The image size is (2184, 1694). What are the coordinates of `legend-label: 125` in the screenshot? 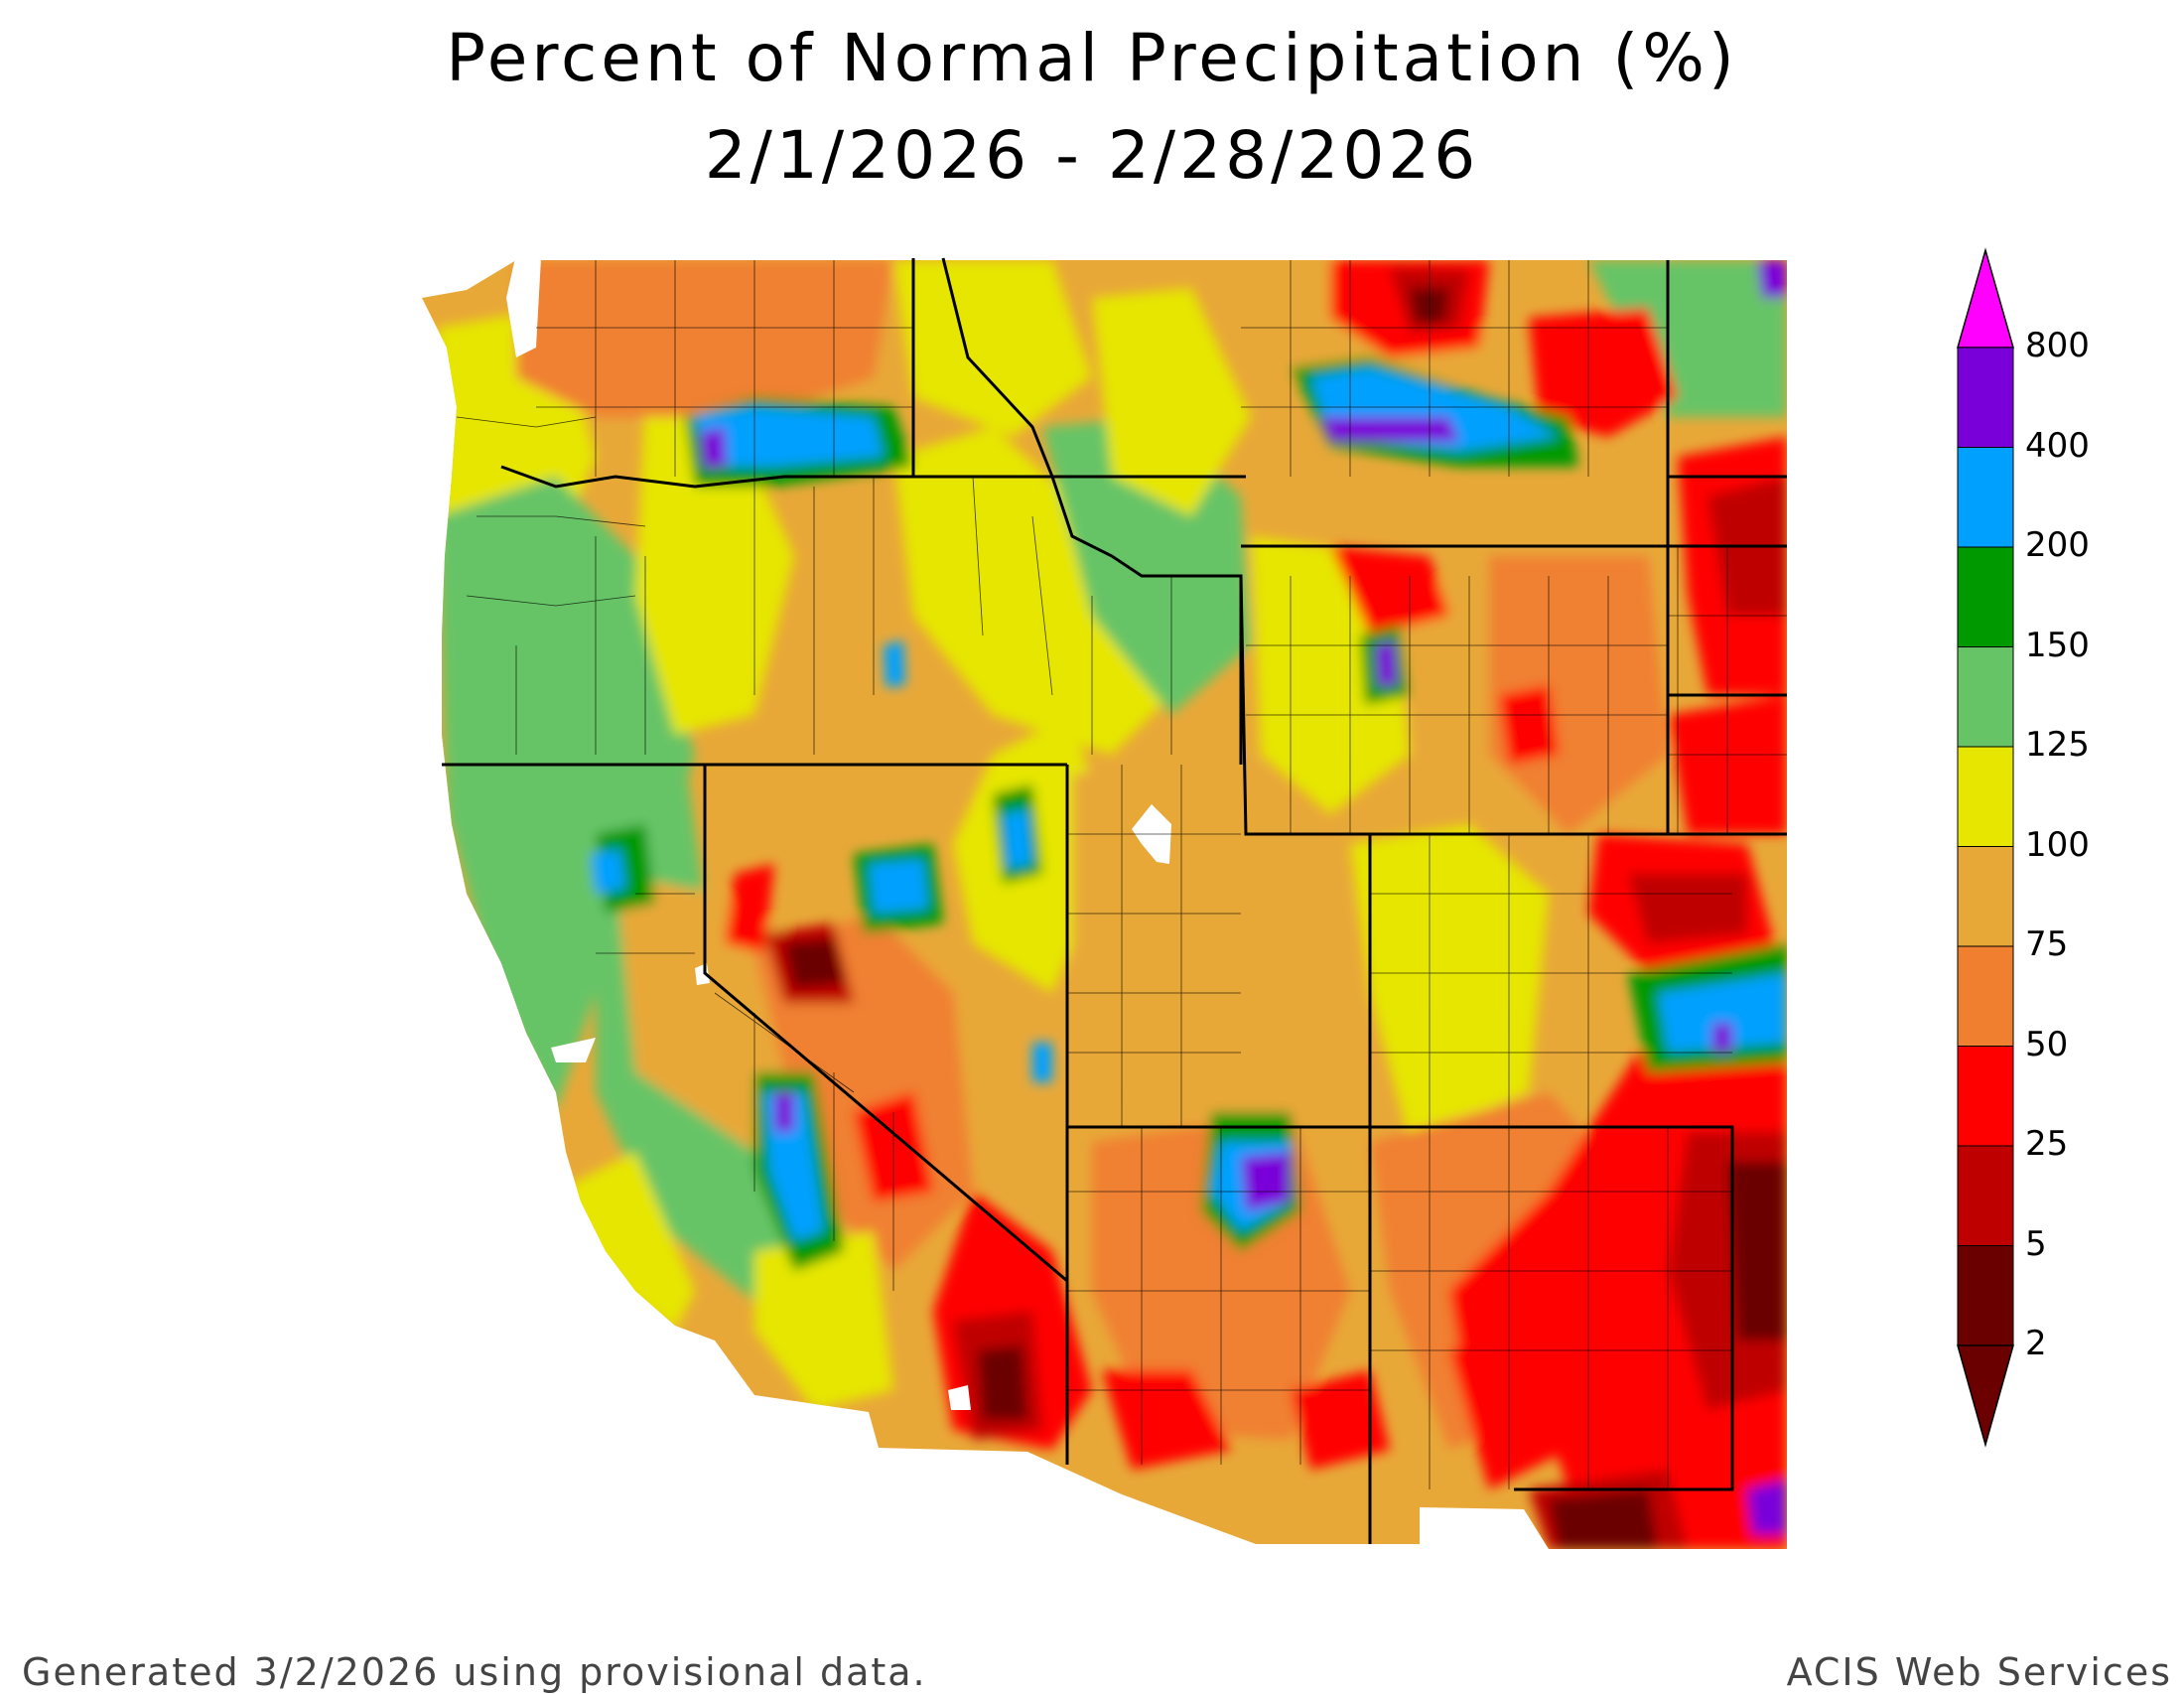 It's located at (2057, 745).